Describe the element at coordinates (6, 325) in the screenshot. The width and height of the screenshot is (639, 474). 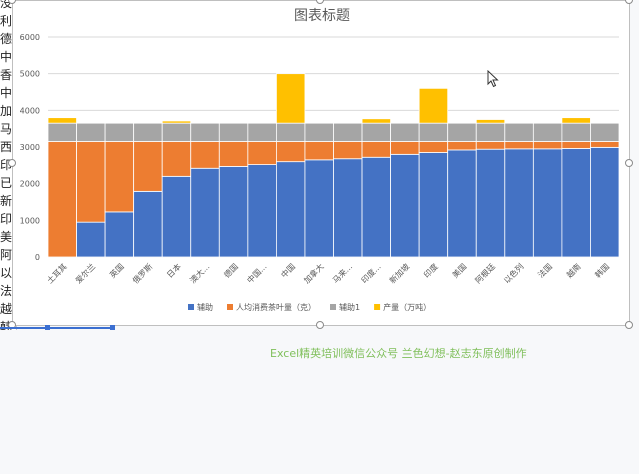
I see `cell-text: 韩` at that location.